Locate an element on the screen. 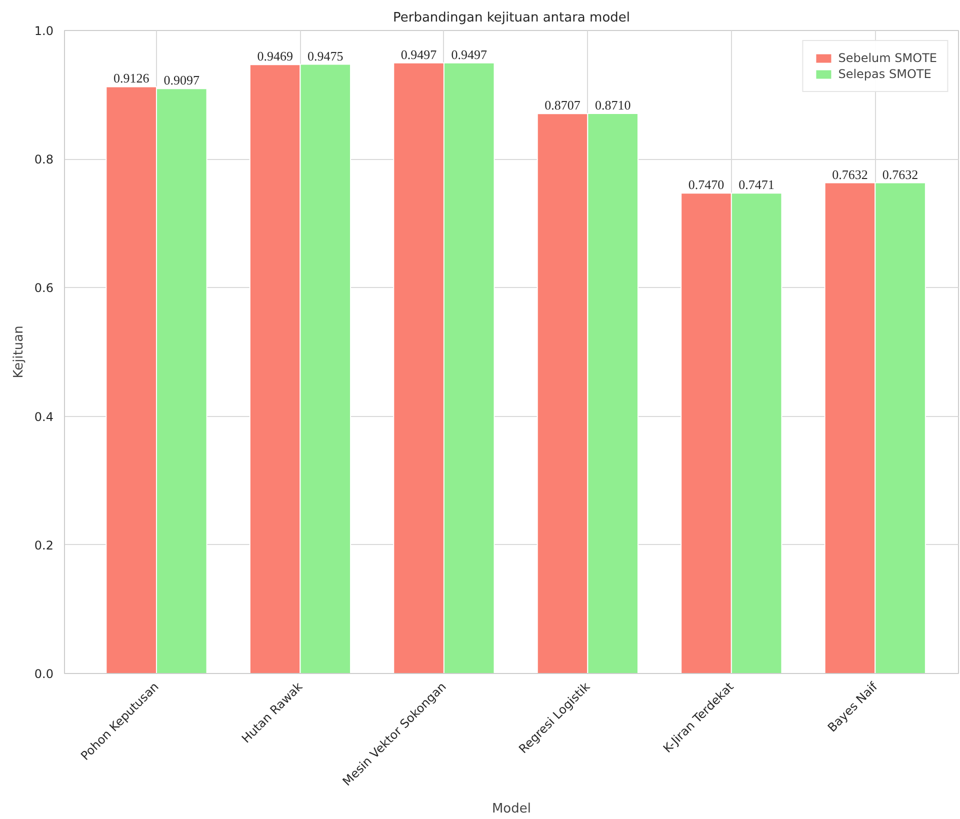 Image resolution: width=960 pixels, height=819 pixels. data-label: 0.8710 is located at coordinates (612, 104).